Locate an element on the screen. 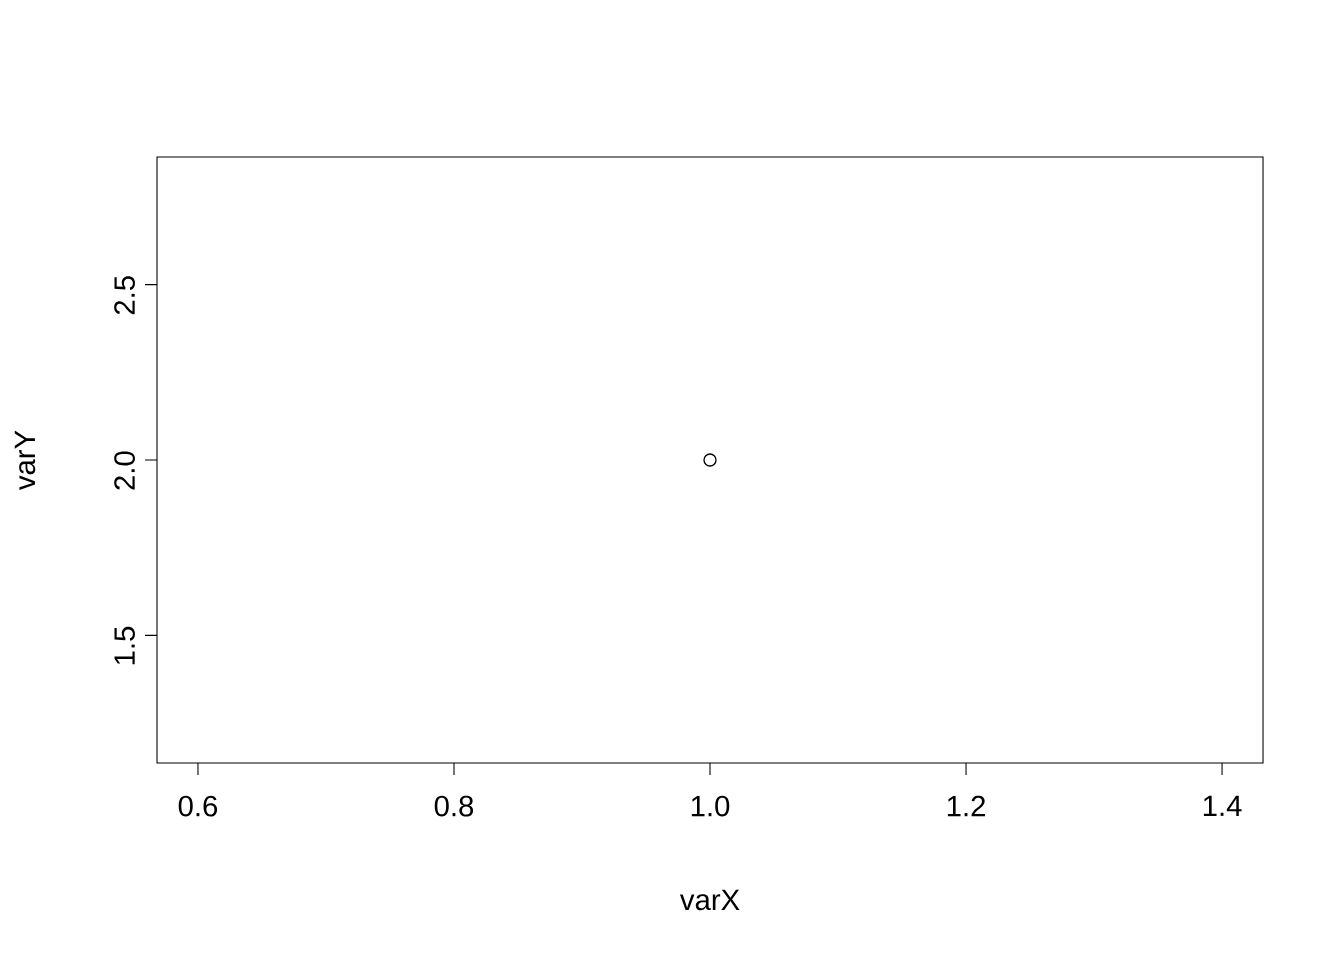  y-tick-label: 1.5 is located at coordinates (124, 645).